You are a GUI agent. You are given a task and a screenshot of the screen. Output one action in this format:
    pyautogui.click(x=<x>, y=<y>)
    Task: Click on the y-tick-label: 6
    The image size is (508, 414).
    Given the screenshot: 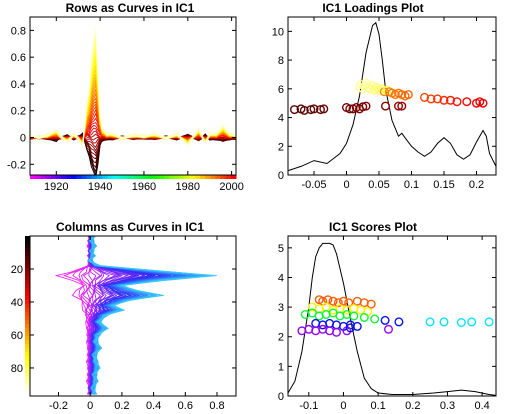 What is the action you would take?
    pyautogui.click(x=281, y=90)
    